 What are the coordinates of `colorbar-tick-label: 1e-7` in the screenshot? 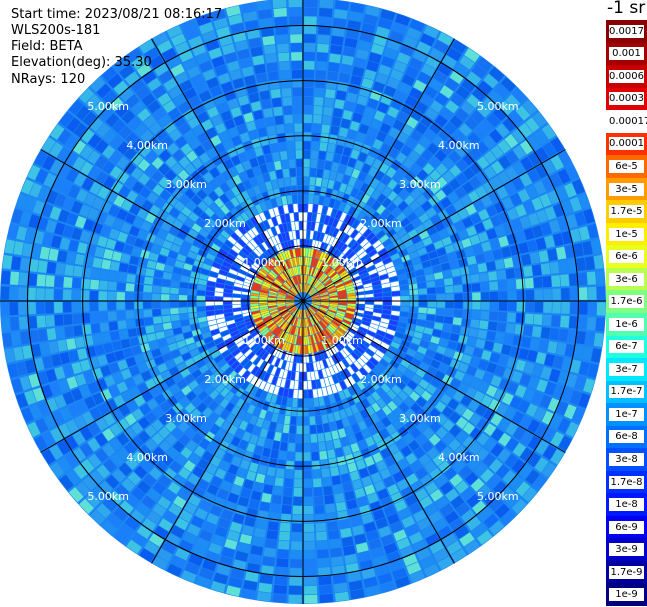 It's located at (626, 414).